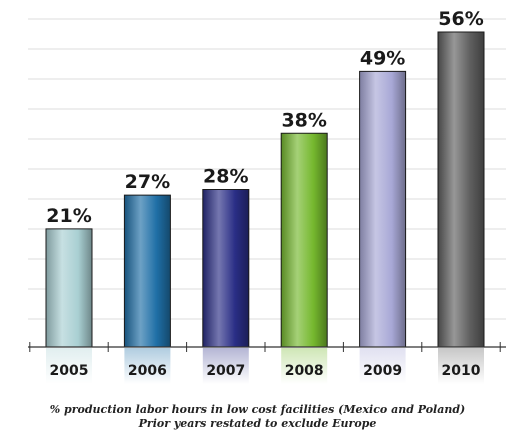 Image resolution: width=515 pixels, height=440 pixels. What do you see at coordinates (147, 182) in the screenshot?
I see `data-label-2006: 27%` at bounding box center [147, 182].